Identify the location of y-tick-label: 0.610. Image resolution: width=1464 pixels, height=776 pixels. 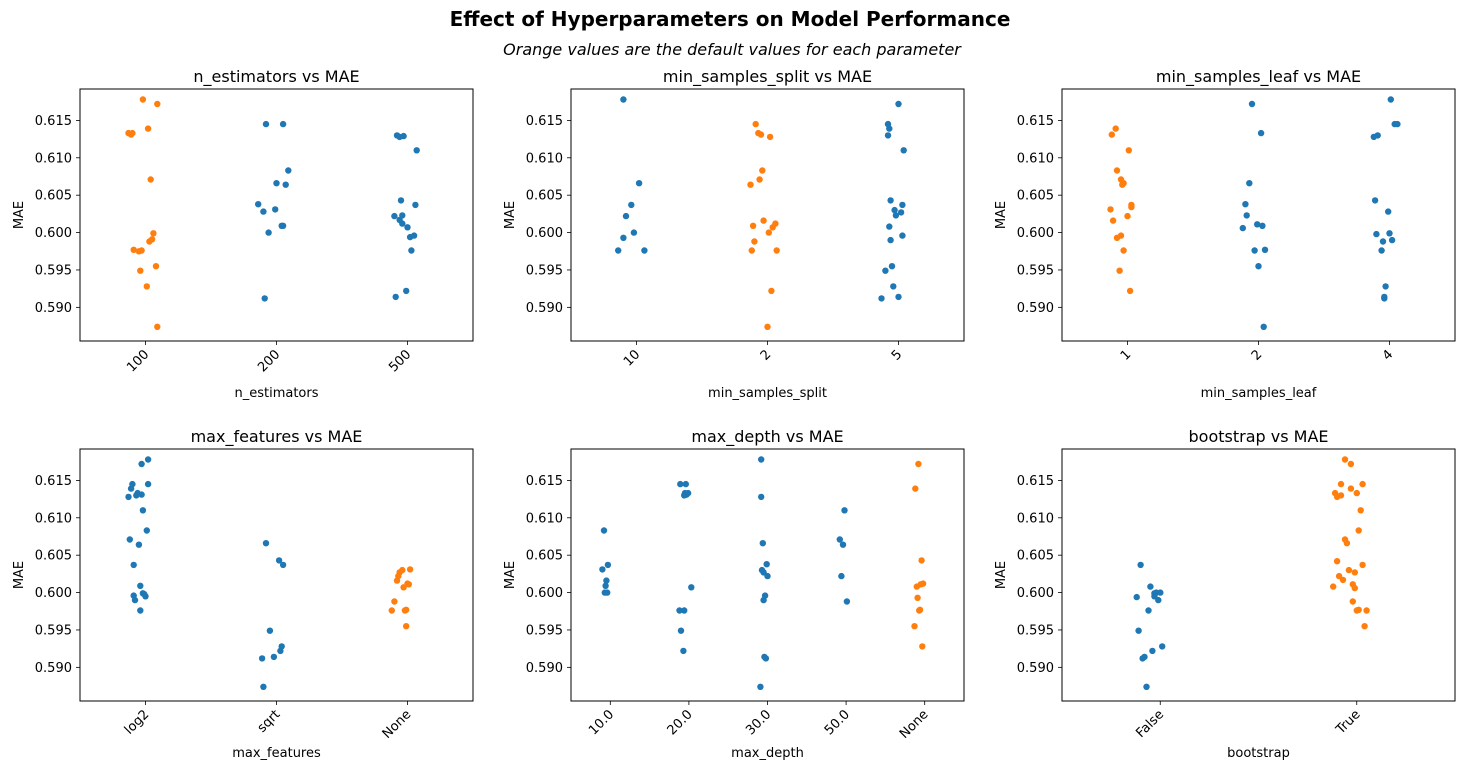
(53, 518).